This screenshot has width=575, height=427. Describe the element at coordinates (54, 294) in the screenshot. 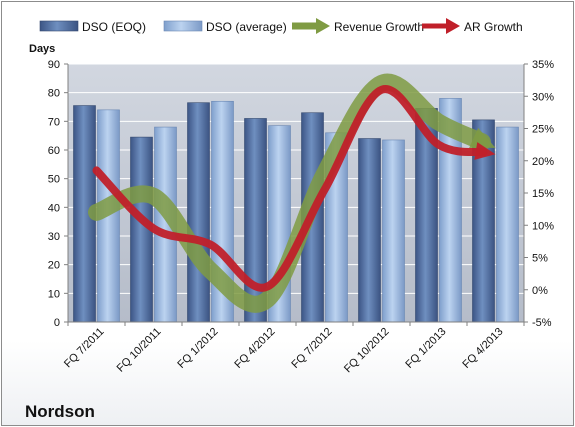

I see `left-tick-label: 10` at that location.